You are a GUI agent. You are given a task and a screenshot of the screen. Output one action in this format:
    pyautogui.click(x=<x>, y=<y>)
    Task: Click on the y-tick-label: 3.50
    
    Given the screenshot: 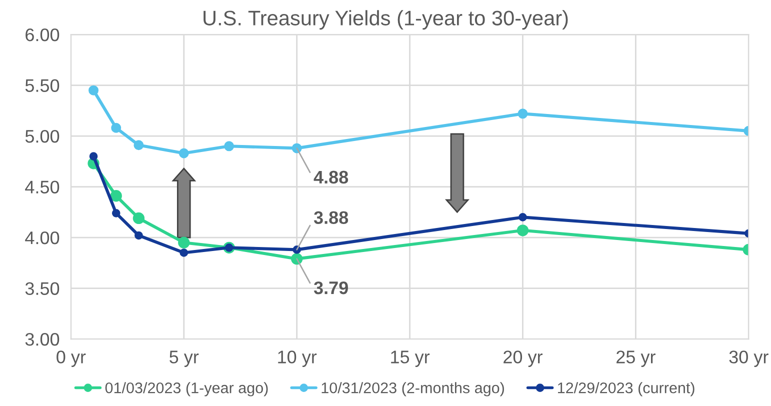 What is the action you would take?
    pyautogui.click(x=42, y=288)
    